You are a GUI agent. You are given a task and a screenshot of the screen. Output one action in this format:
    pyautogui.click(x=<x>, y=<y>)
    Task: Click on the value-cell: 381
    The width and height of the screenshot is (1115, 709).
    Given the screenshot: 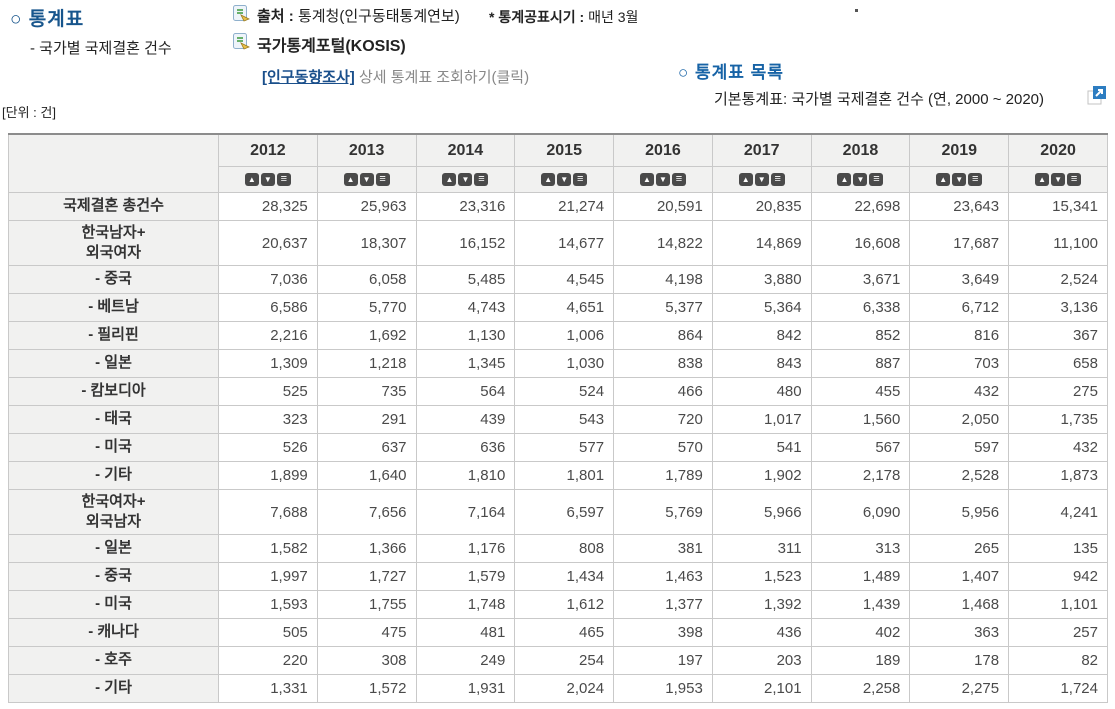 What is the action you would take?
    pyautogui.click(x=663, y=548)
    